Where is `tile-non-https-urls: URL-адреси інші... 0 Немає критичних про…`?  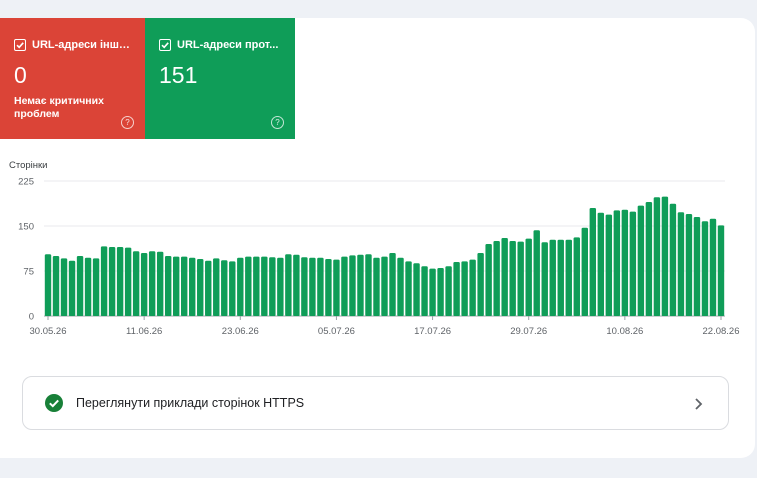 tile-non-https-urls: URL-адреси інші... 0 Немає критичних про… is located at coordinates (72, 78).